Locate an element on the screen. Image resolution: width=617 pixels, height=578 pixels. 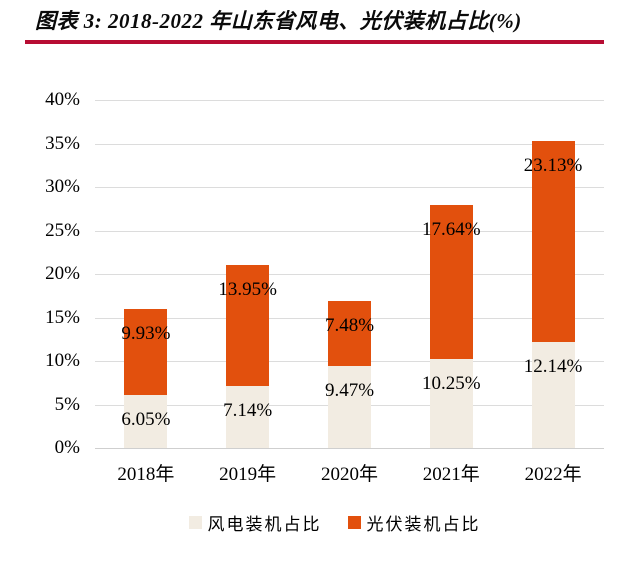
y-tick-label: 0% is located at coordinates (67, 447).